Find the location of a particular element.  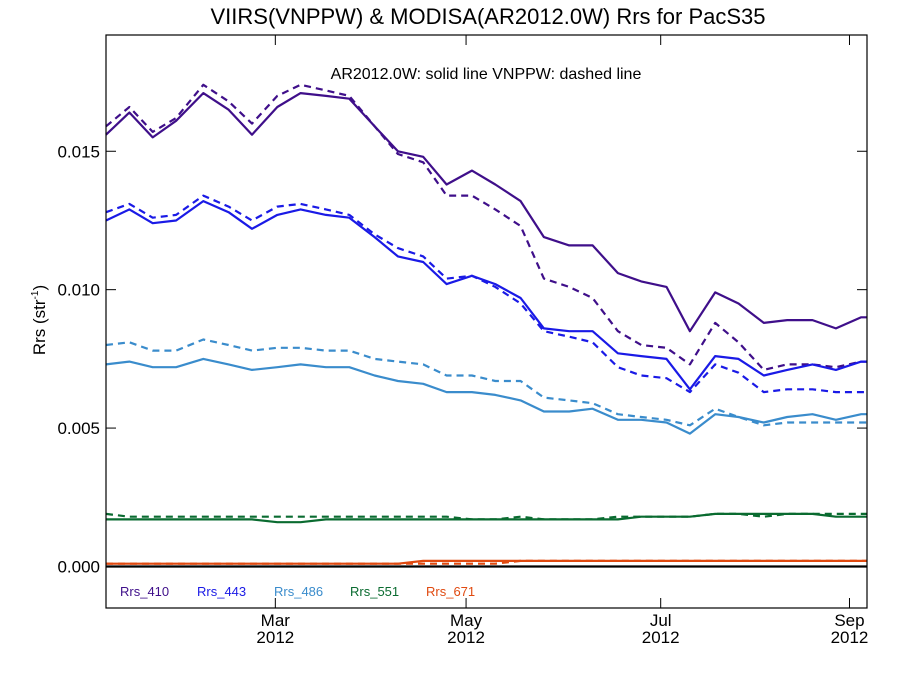

line-style-annotation: AR2012.0W: solid line VNPPW: dashed line is located at coordinates (486, 74).